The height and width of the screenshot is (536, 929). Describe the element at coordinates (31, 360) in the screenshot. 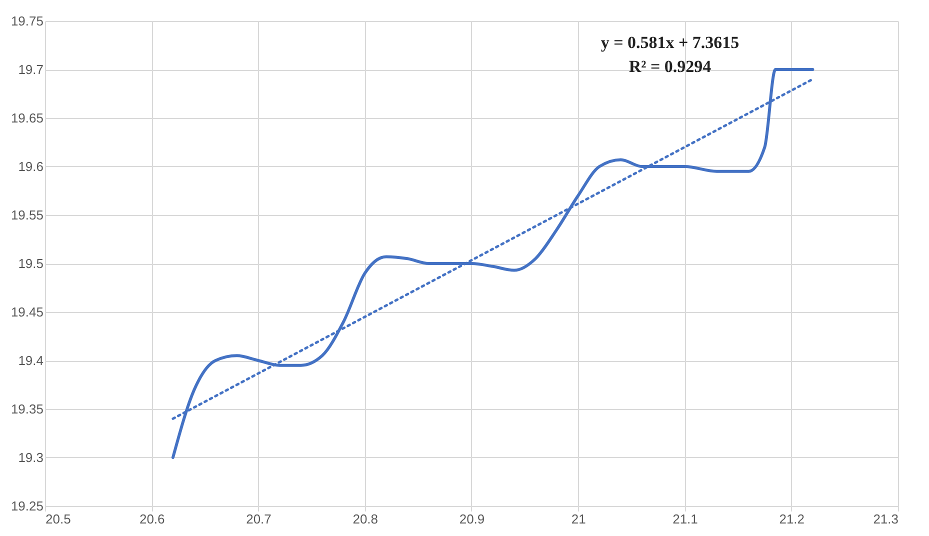

I see `y-tick-label: 19.4` at that location.